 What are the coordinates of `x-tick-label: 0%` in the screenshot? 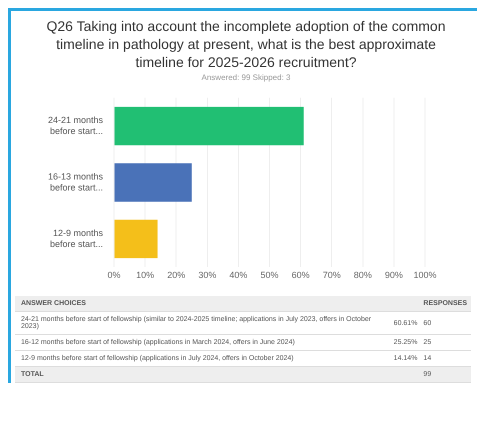 It's located at (114, 275).